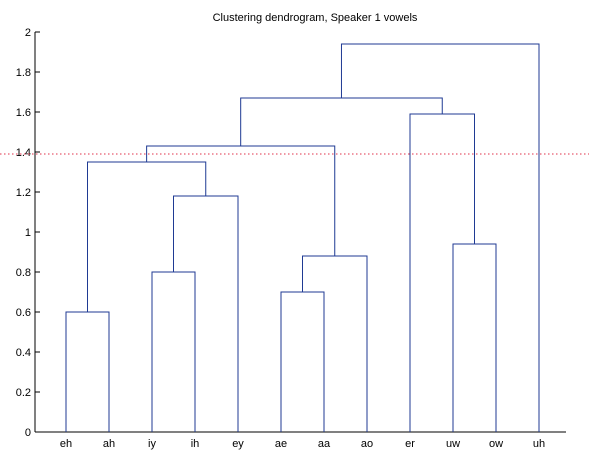  Describe the element at coordinates (315, 18) in the screenshot. I see `chart-title: Clustering dendrogram, Speaker 1 vowels` at that location.